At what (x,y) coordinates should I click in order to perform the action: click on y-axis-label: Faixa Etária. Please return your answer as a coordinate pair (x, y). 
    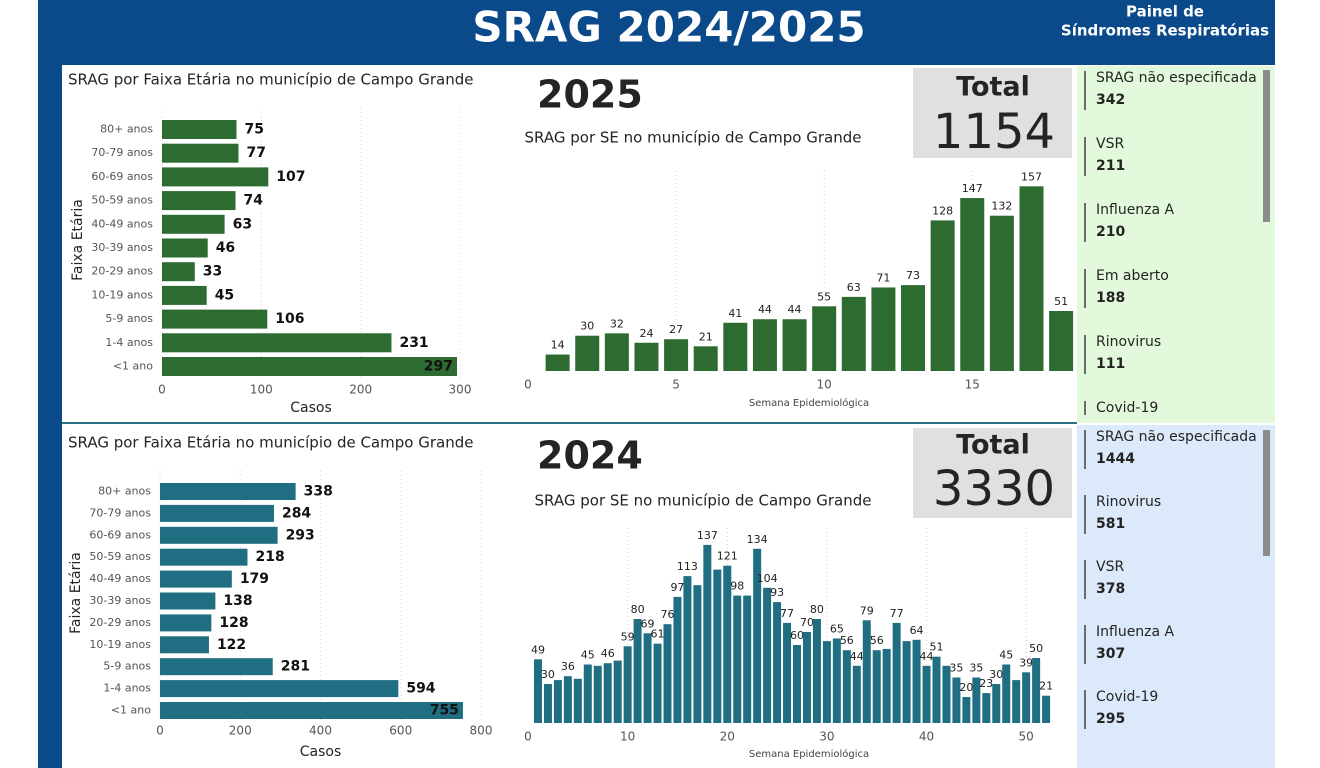
    Looking at the image, I should click on (76, 593).